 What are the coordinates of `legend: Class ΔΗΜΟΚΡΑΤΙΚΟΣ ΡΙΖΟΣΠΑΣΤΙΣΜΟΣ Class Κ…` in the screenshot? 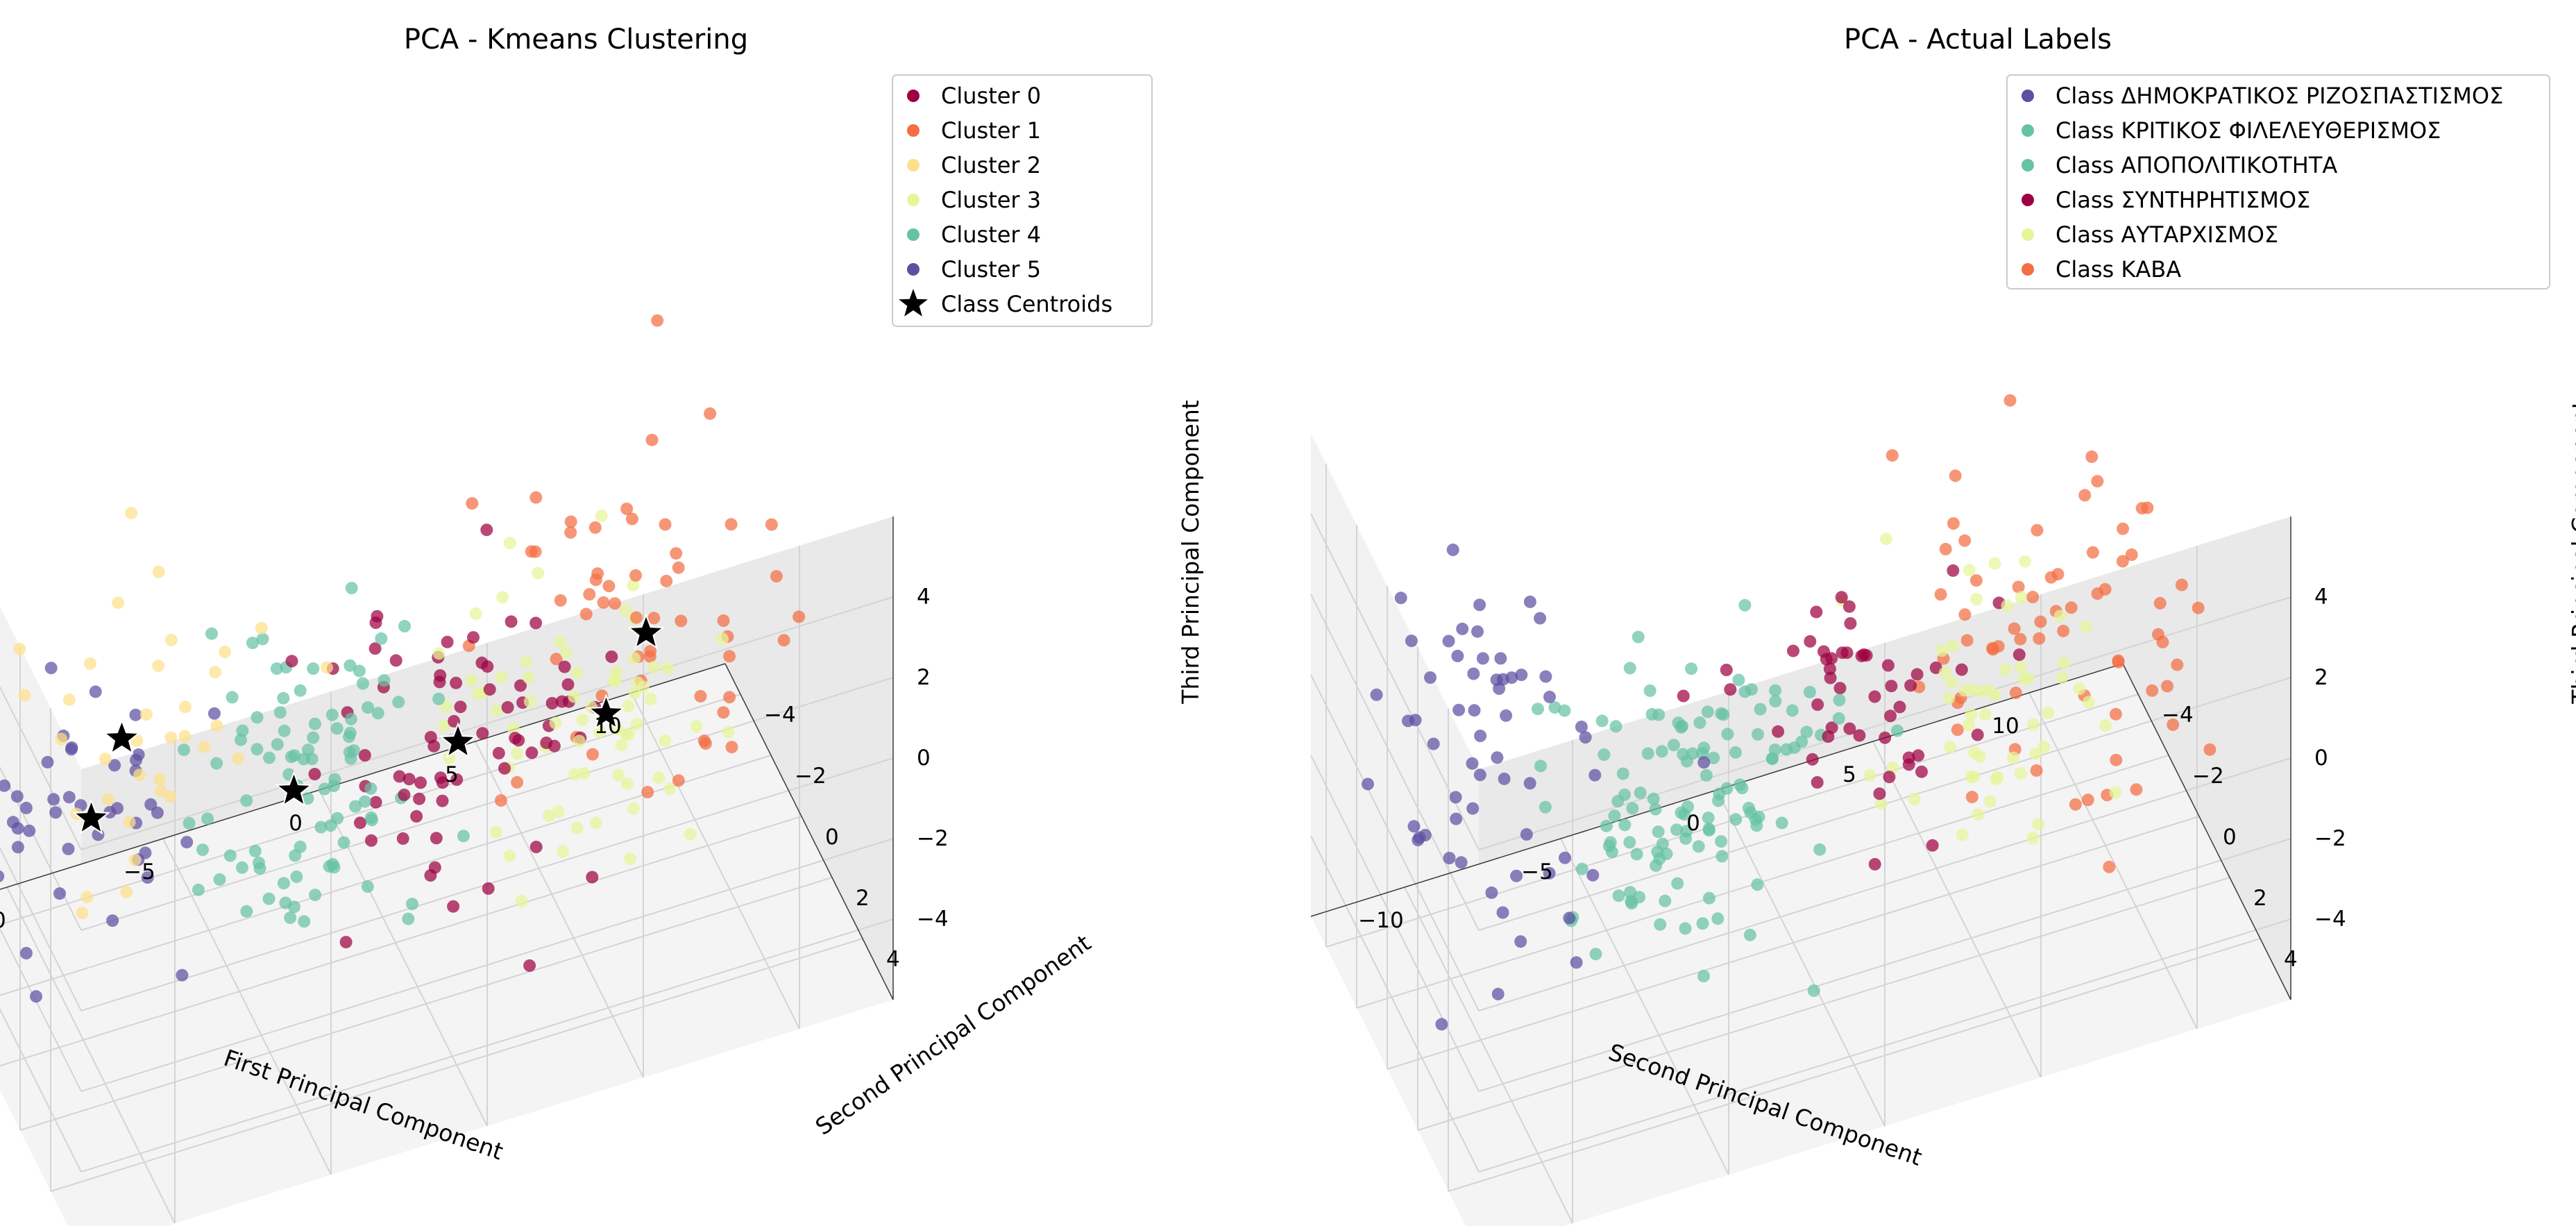 It's located at (2278, 181).